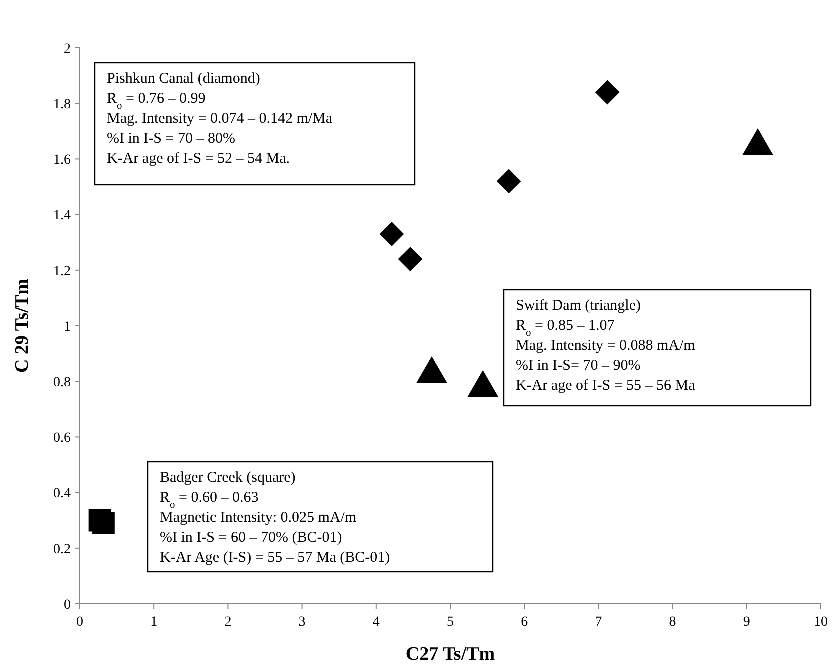  I want to click on y-tick-label: 0.8, so click(62, 383).